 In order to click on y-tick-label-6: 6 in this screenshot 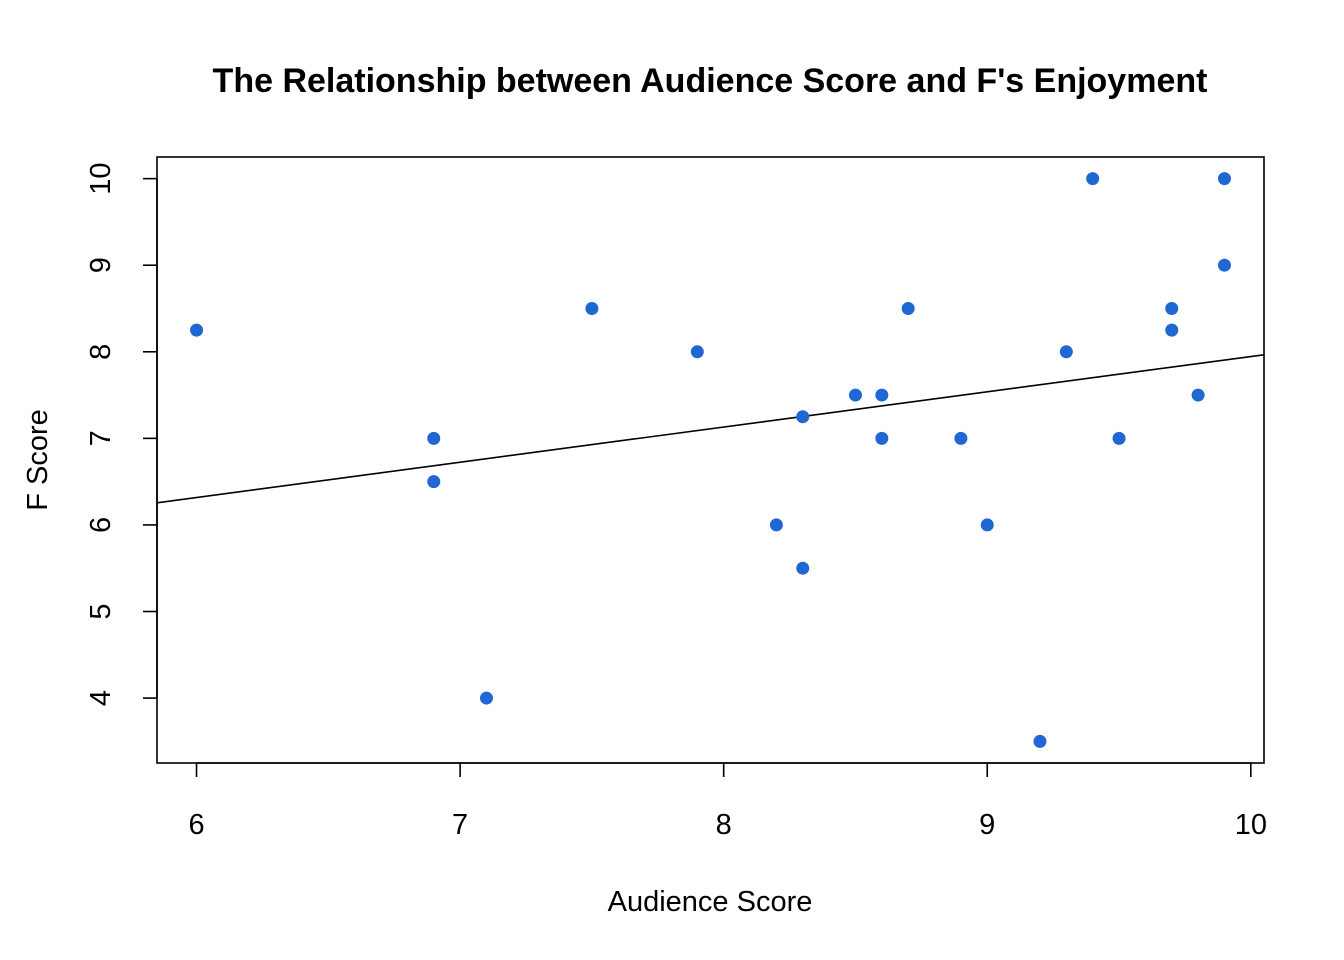, I will do `click(101, 525)`.